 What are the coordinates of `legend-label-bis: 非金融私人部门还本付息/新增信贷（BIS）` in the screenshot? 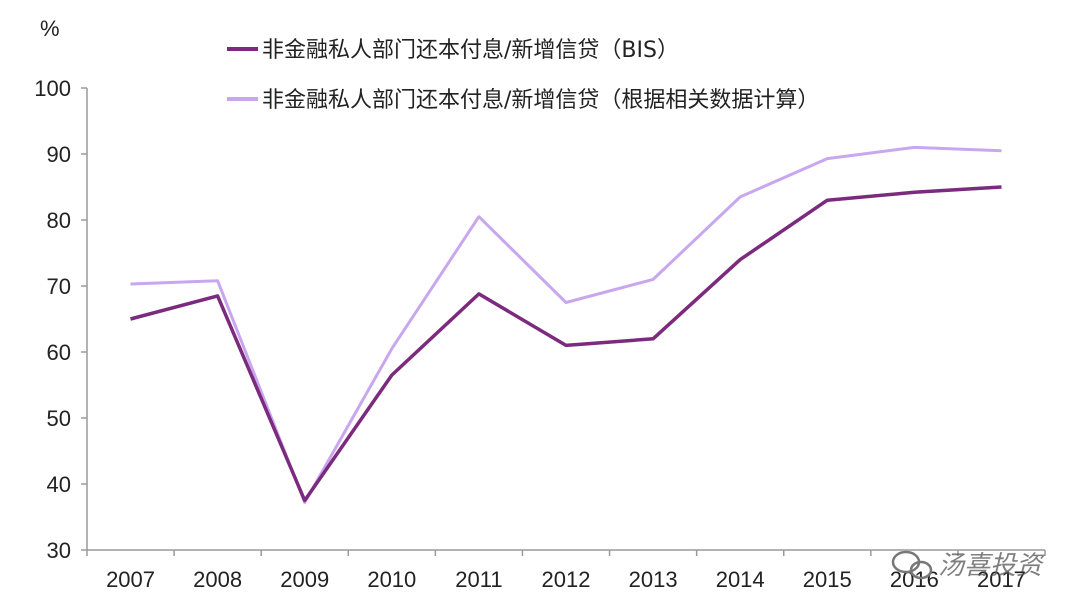 It's located at (470, 50).